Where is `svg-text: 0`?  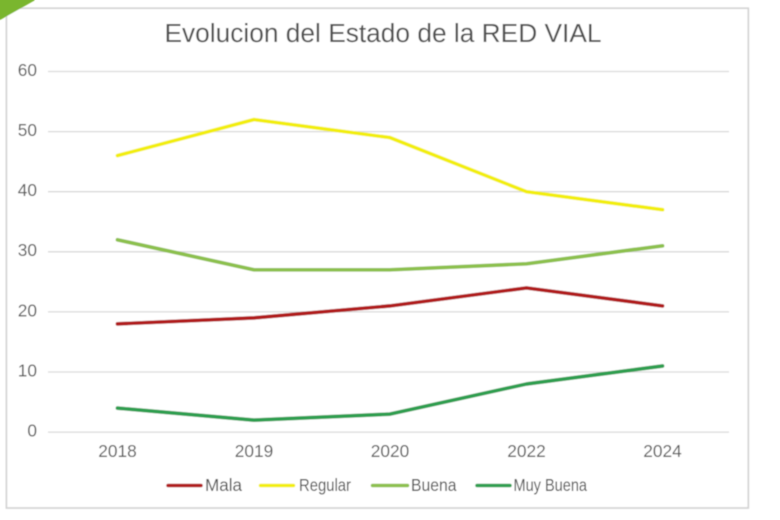
svg-text: 0 is located at coordinates (32, 431).